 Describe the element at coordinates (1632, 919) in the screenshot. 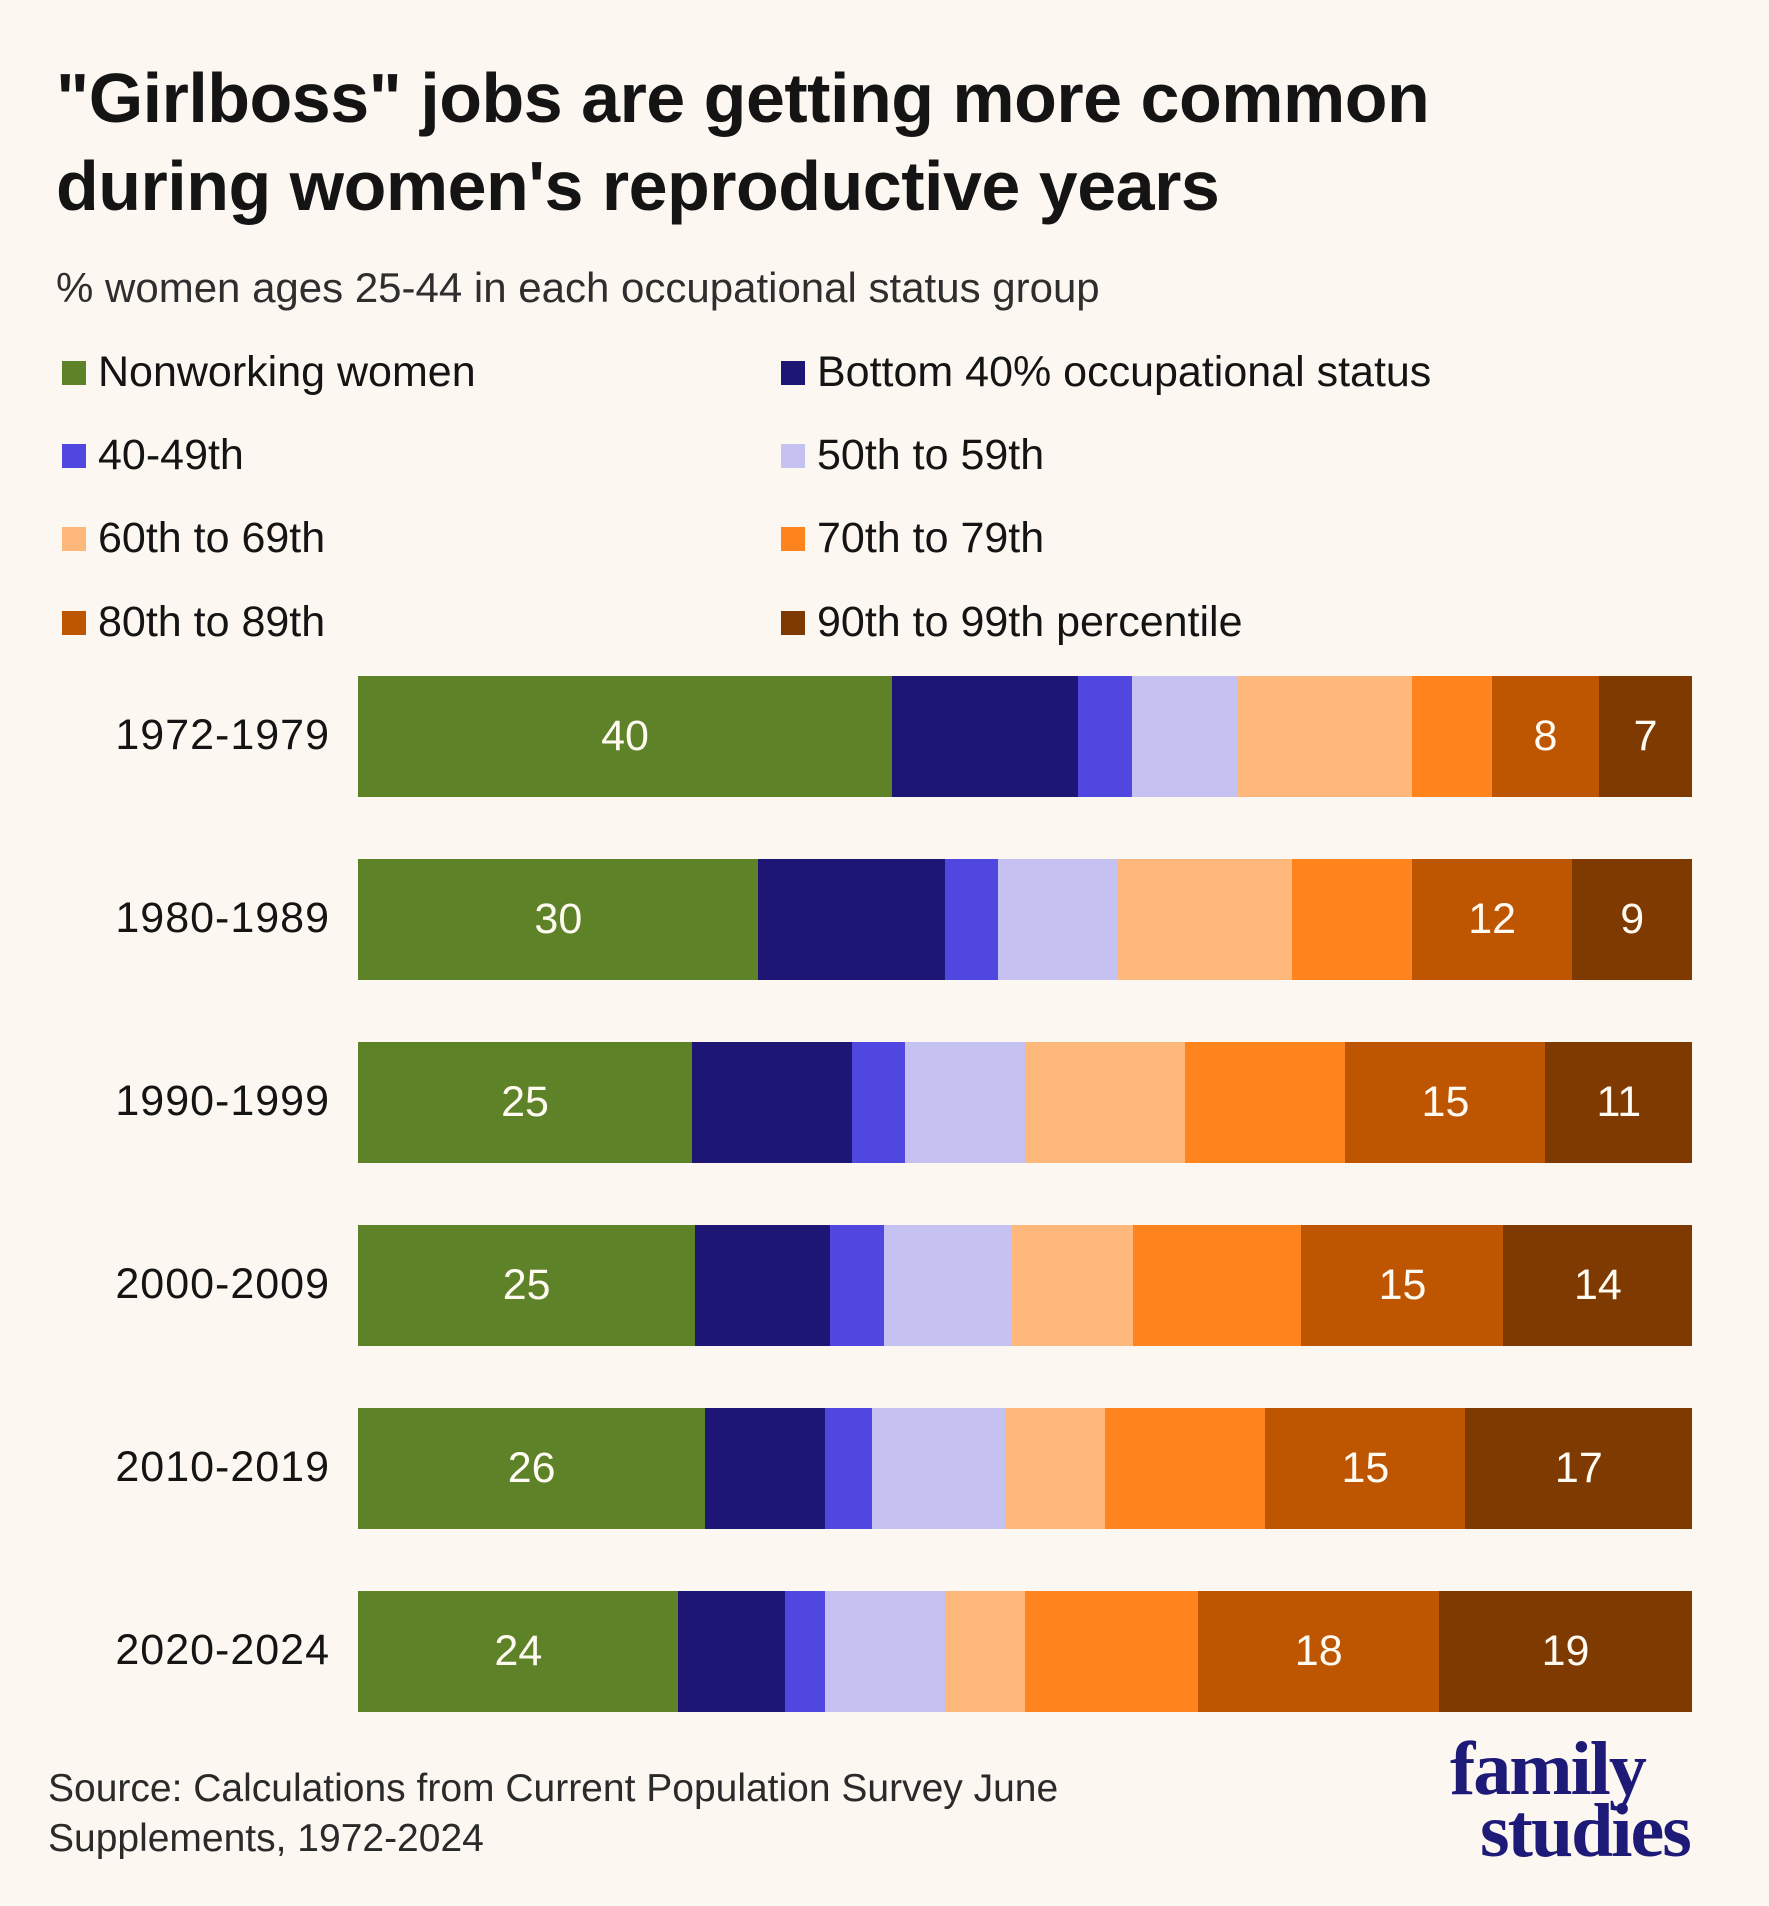

I see `bar-segment: 9` at that location.